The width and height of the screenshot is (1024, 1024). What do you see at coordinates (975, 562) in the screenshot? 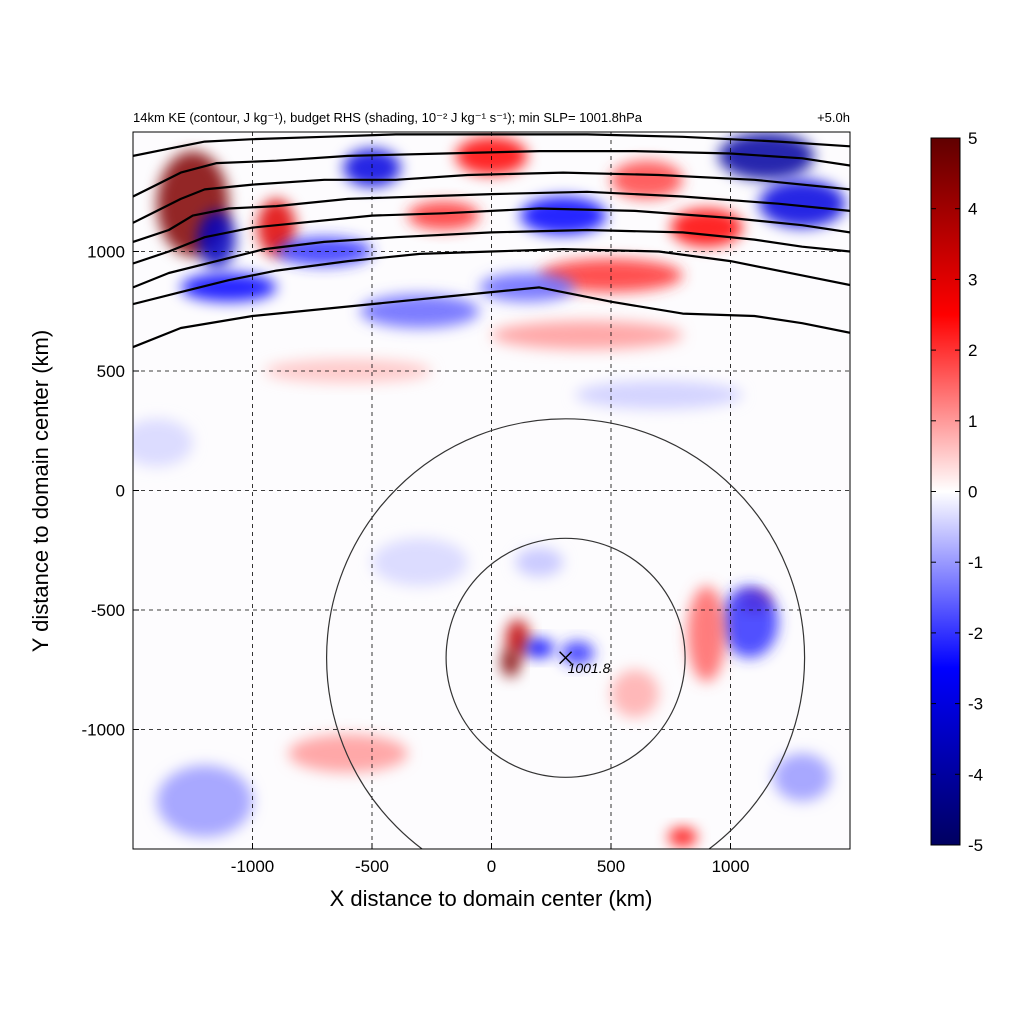
I see `colorbar-tick-label: -1` at bounding box center [975, 562].